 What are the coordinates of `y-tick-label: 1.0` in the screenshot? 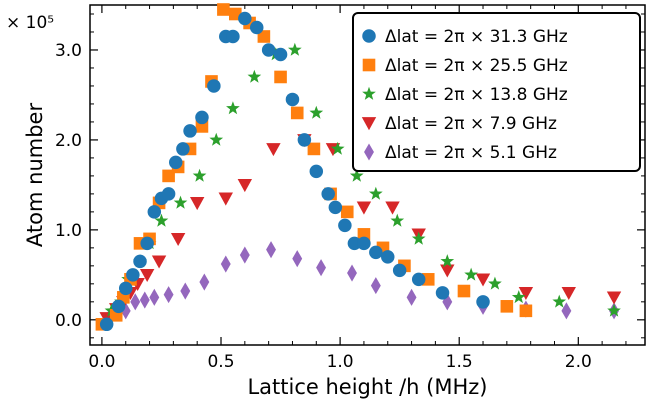 It's located at (68, 231).